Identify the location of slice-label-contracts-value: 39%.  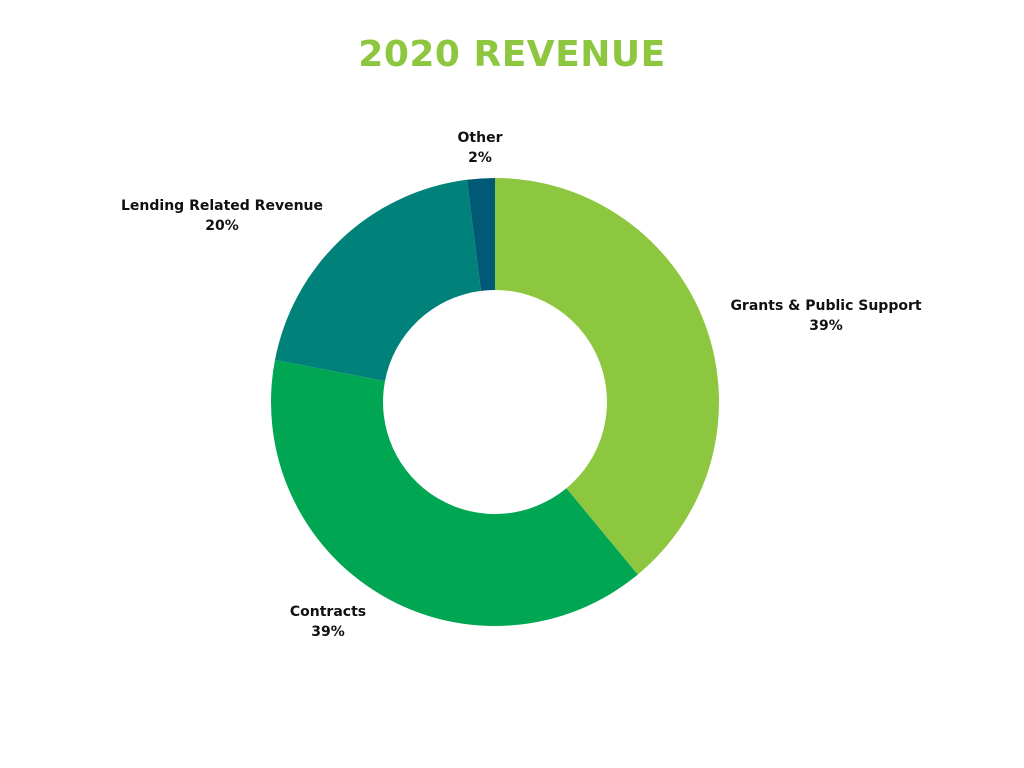
(328, 632).